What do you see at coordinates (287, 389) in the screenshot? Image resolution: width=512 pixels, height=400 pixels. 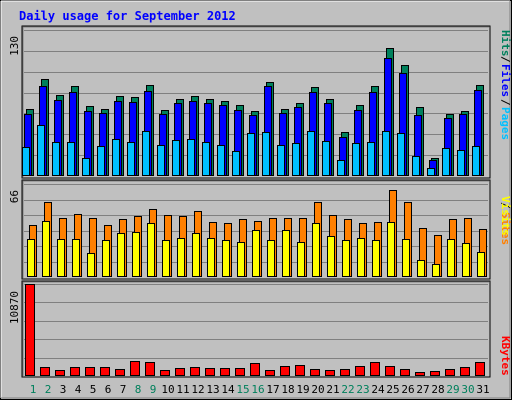 I see `day-label-18: 18` at bounding box center [287, 389].